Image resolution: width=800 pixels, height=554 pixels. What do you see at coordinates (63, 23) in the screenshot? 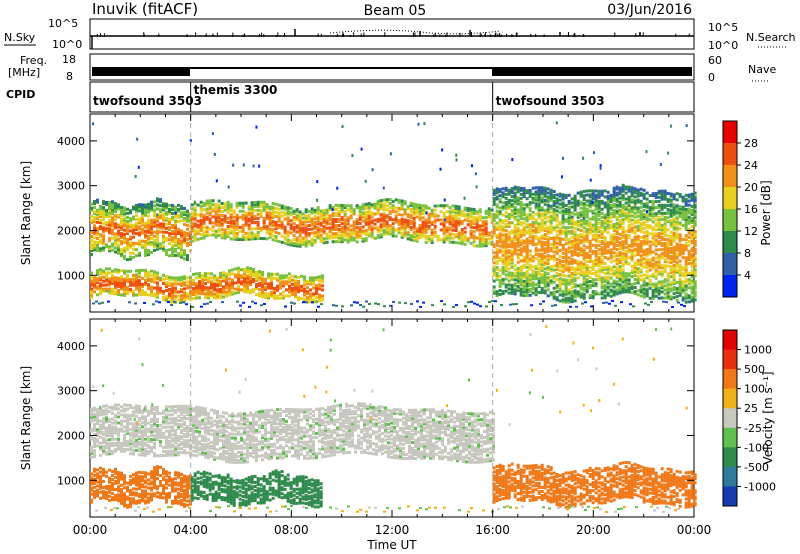
I see `nsky-tick-top-left: 10^5` at bounding box center [63, 23].